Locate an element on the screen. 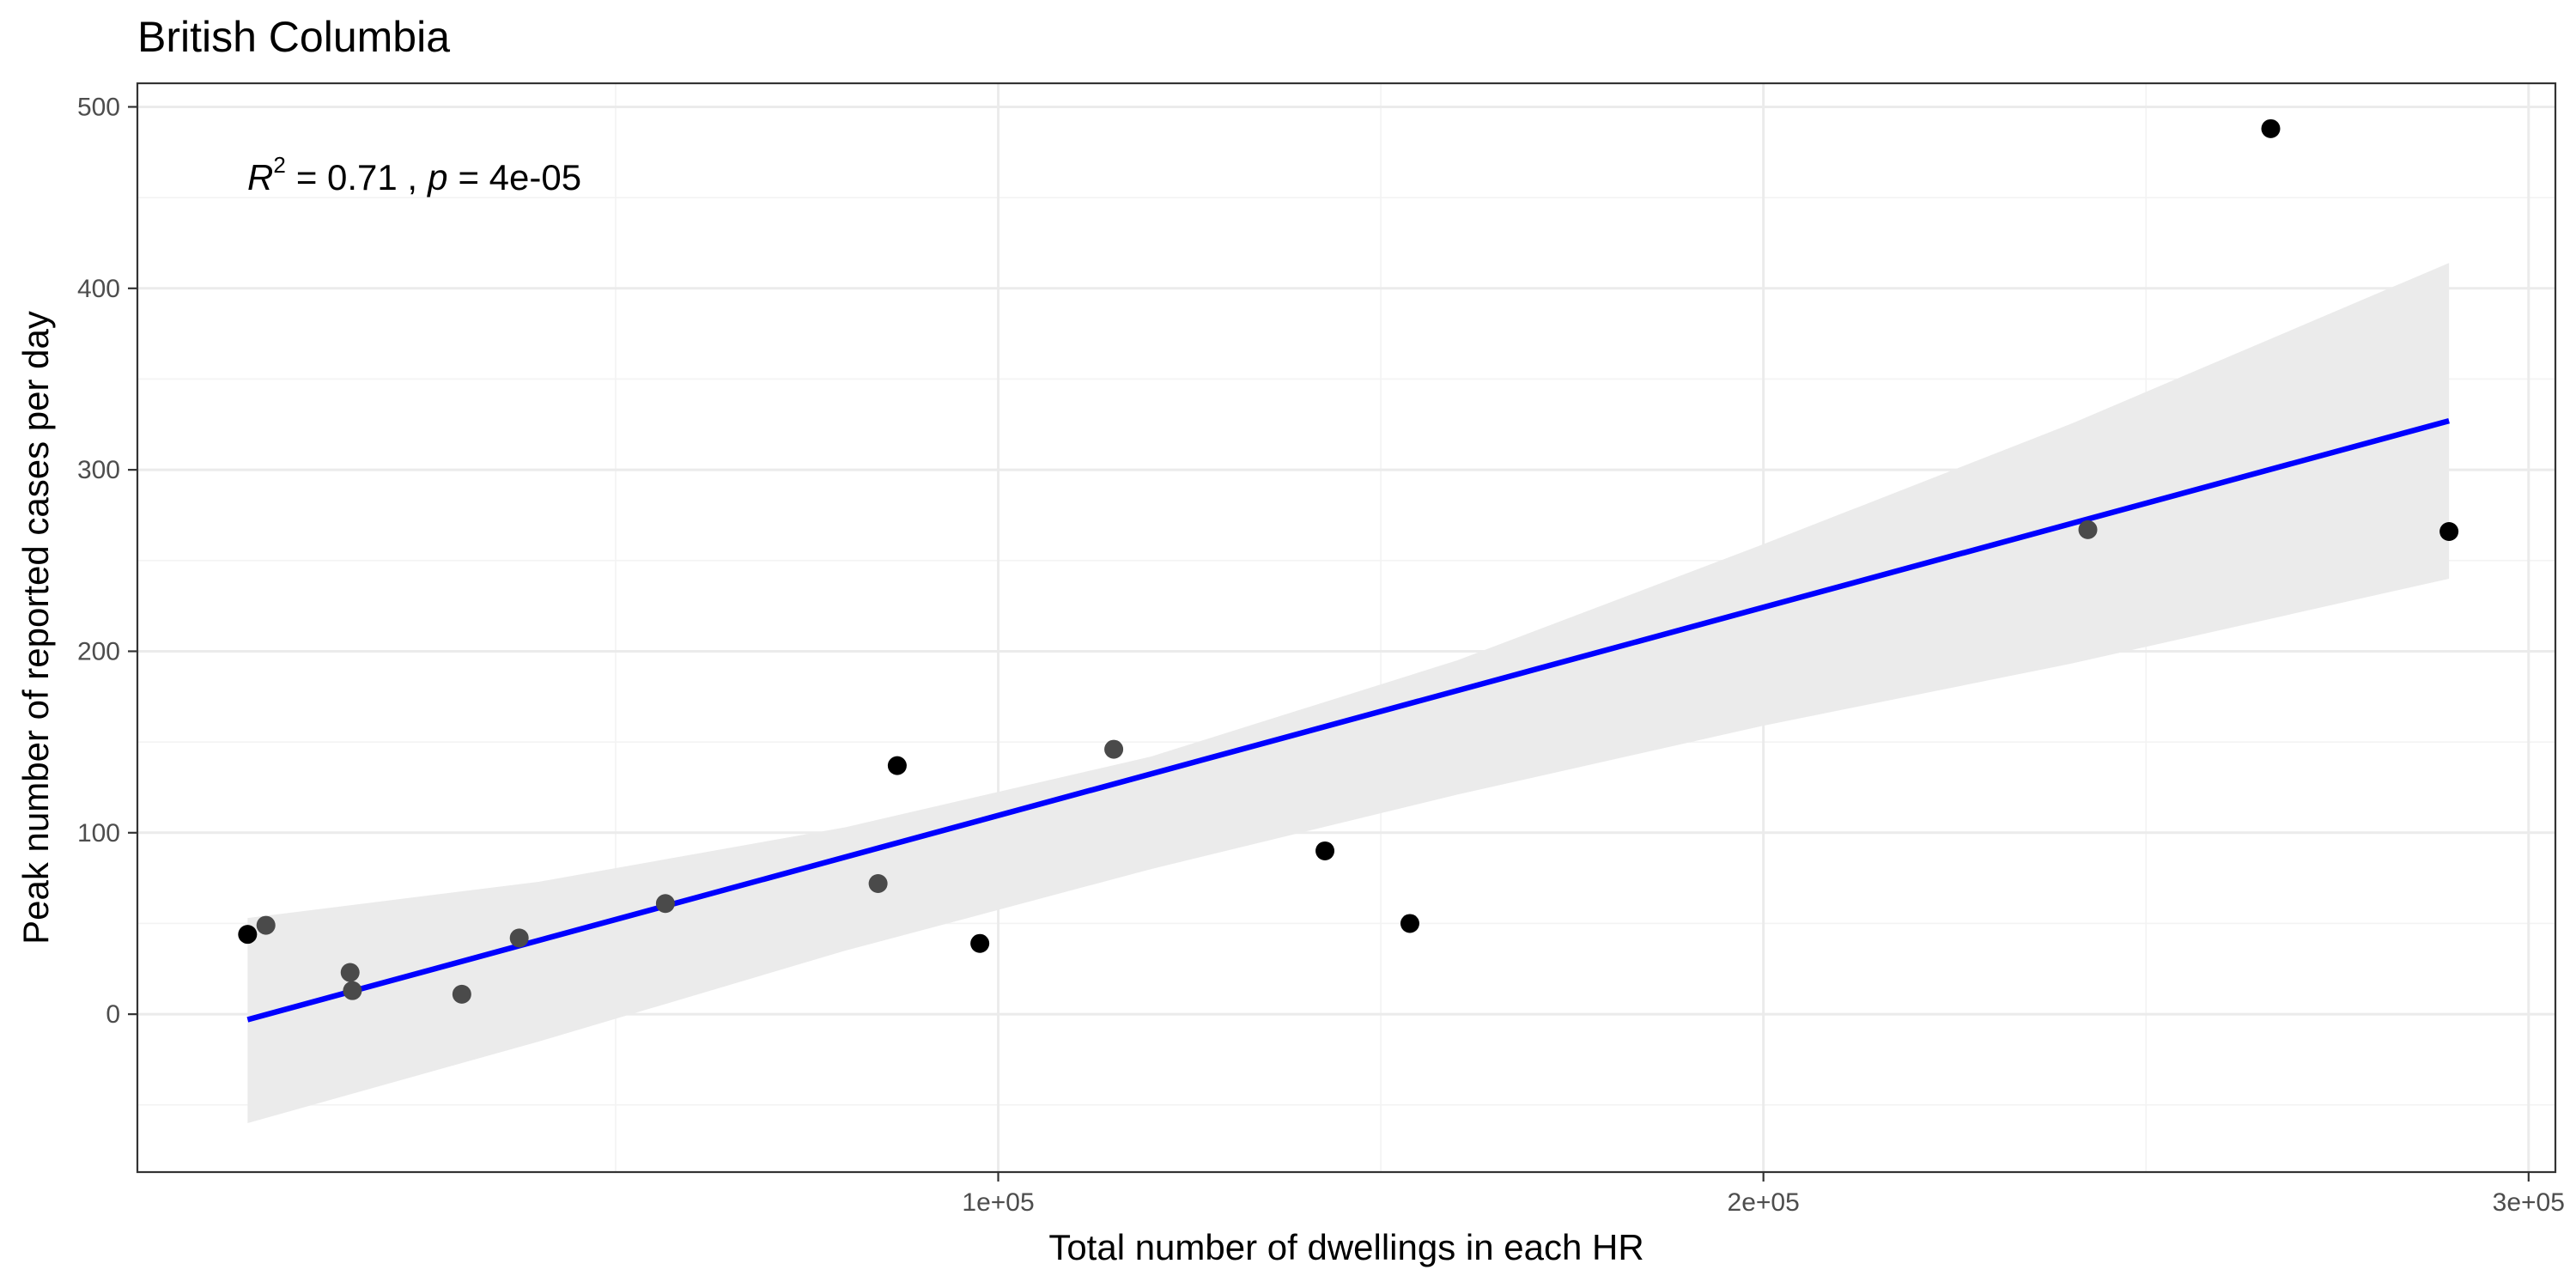  y-tick-label-5: 500 is located at coordinates (98, 107).